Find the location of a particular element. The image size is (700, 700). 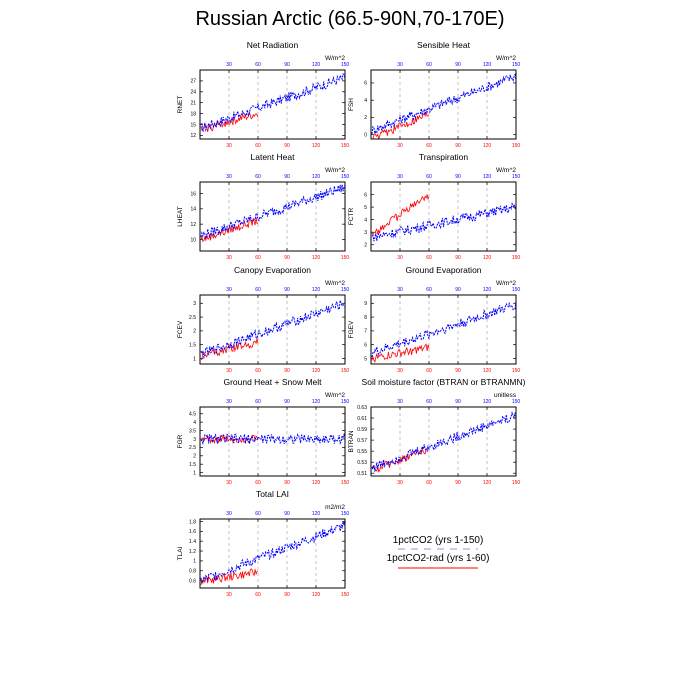

y-axis-label: LHEAT is located at coordinates (180, 216).